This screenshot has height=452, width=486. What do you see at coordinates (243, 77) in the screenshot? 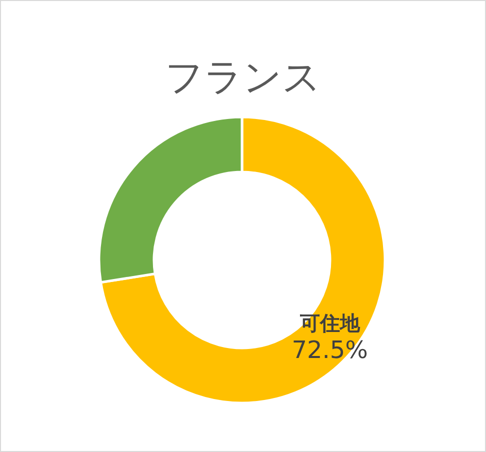
I see `chart-title: フランス` at bounding box center [243, 77].